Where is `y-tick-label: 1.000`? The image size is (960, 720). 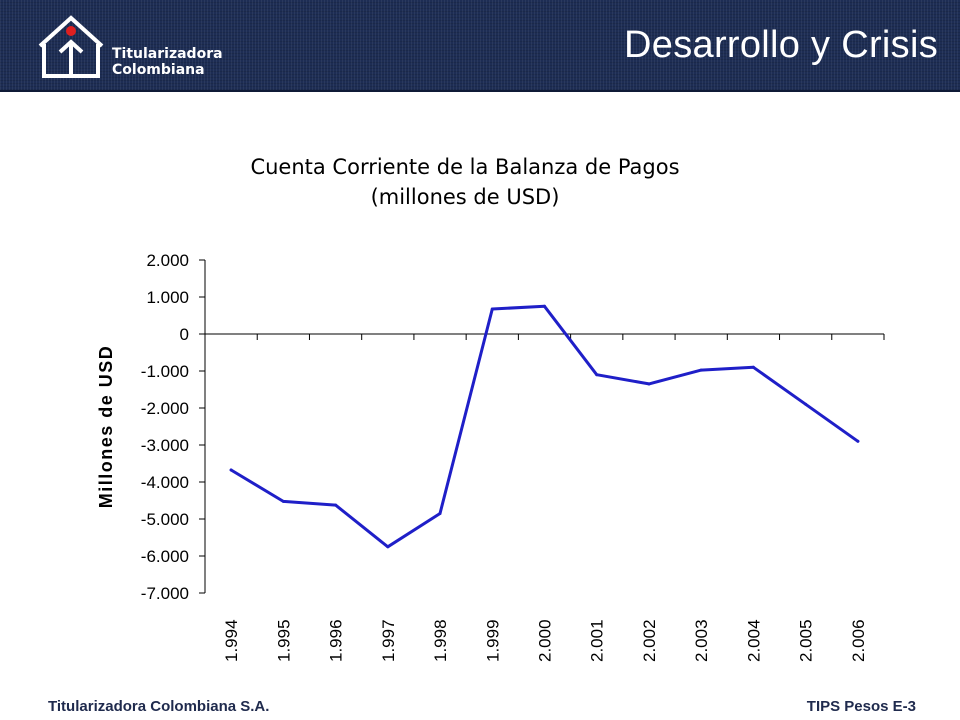
y-tick-label: 1.000 is located at coordinates (167, 297).